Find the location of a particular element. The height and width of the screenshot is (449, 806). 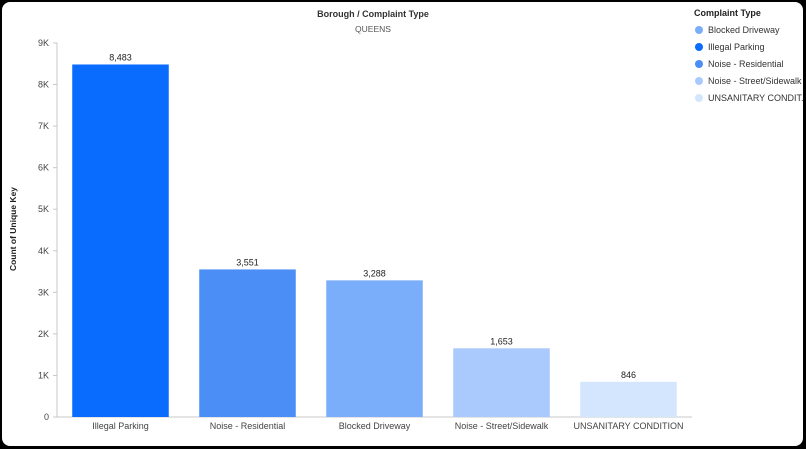

data-label: 8,483 is located at coordinates (120, 57).